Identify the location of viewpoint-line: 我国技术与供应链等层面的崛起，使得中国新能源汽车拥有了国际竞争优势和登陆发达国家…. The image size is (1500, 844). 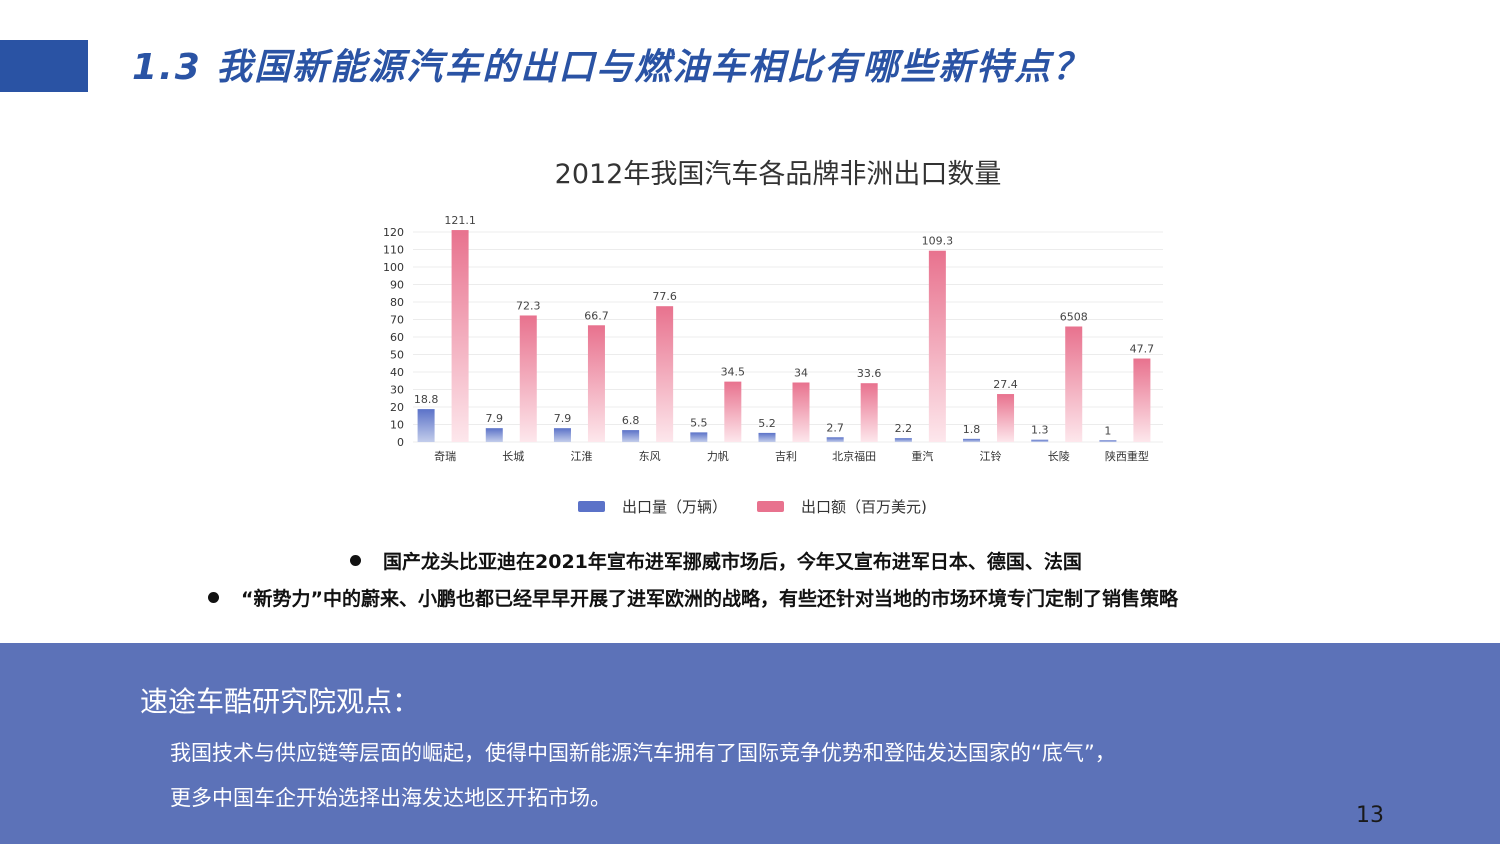
(643, 753).